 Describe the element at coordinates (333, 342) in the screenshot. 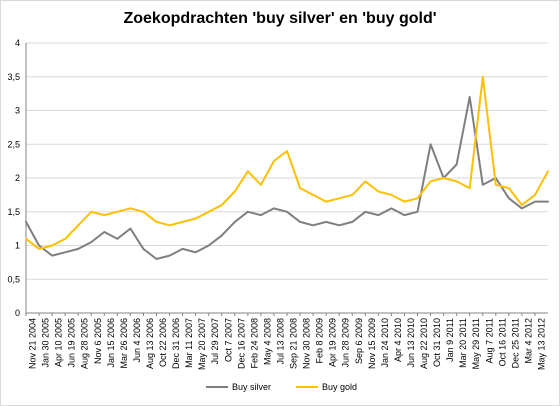

I see `x-tick-label: Apr 19 2009` at that location.